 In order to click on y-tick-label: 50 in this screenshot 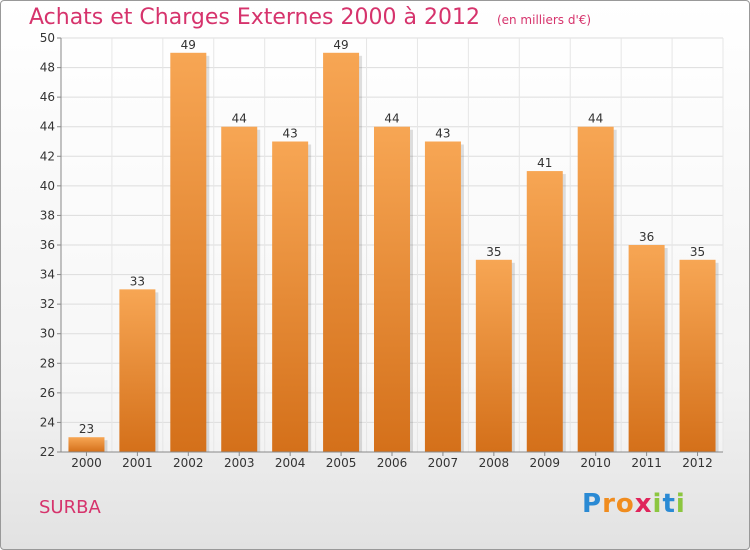, I will do `click(47, 38)`.